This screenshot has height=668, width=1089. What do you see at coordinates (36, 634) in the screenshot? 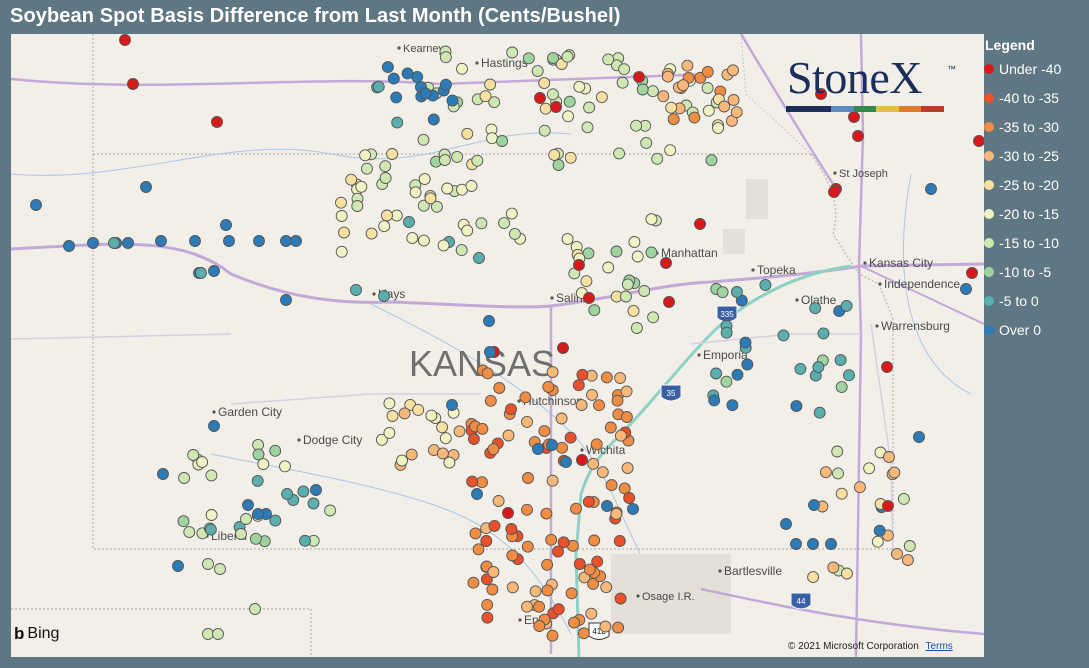
I see `bing-attribution: b Bing` at bounding box center [36, 634].